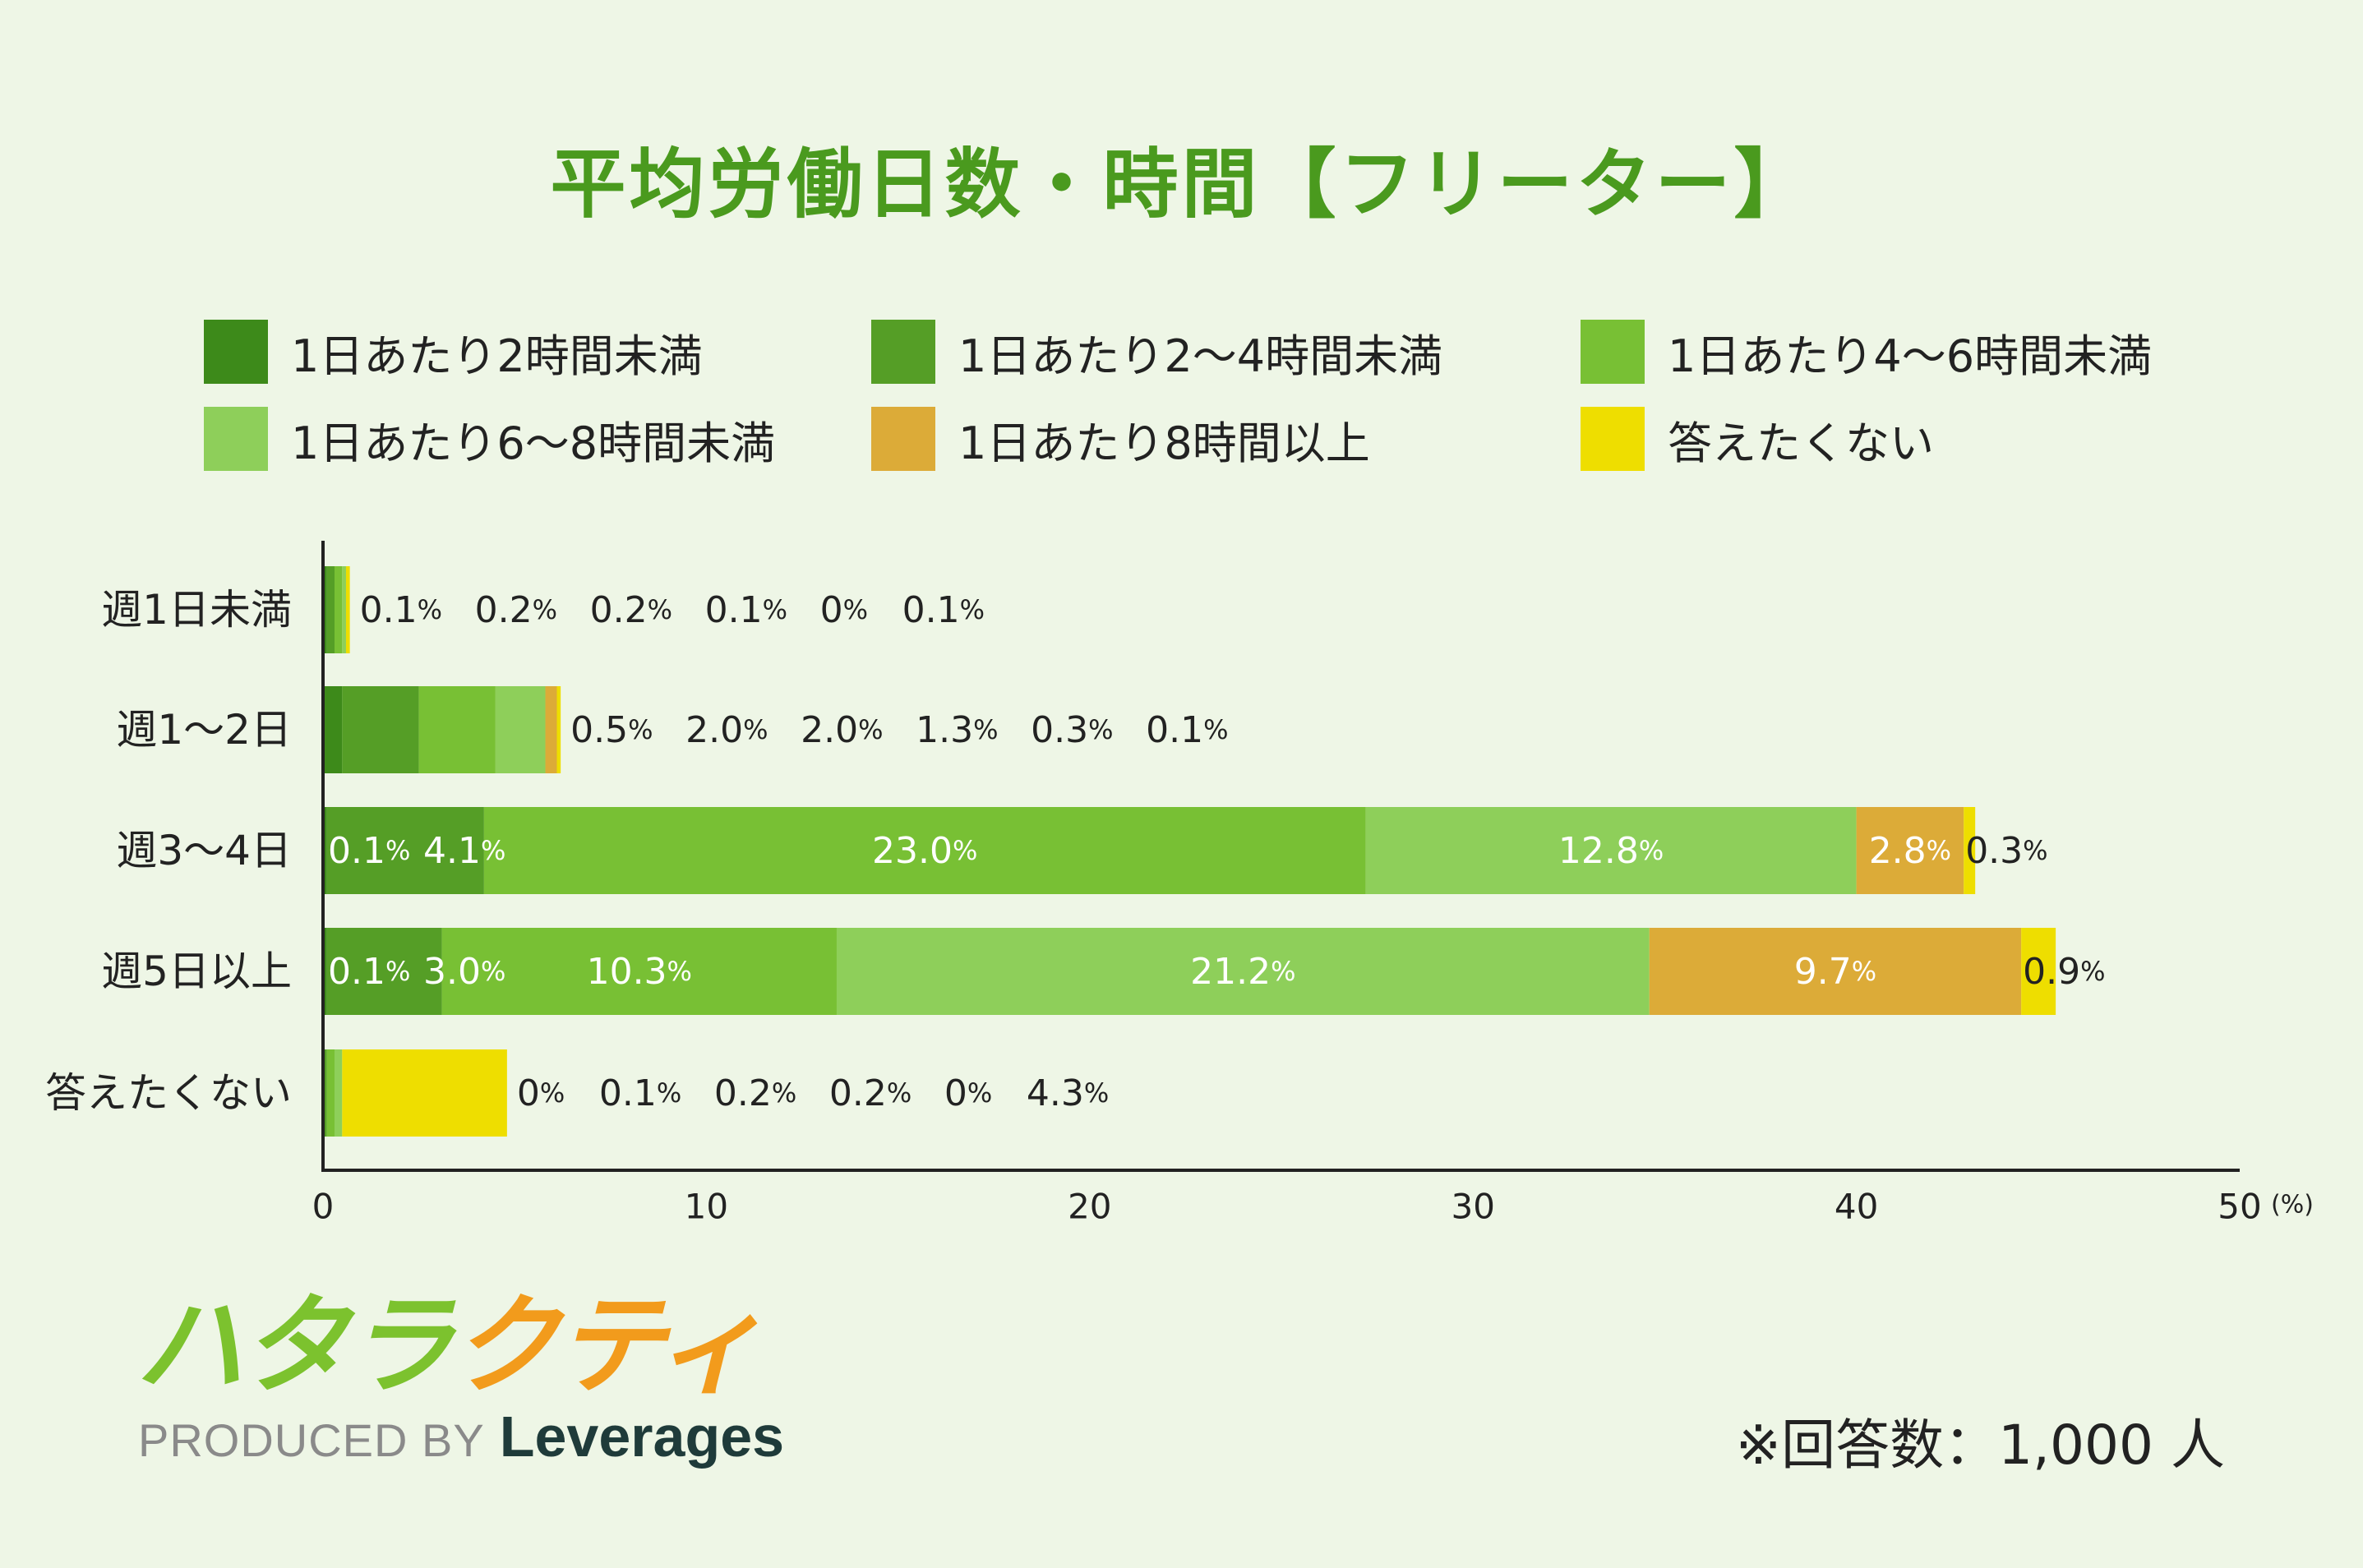 The height and width of the screenshot is (1568, 2363). I want to click on logo-text: ハタラクティブ, so click(448, 1343).